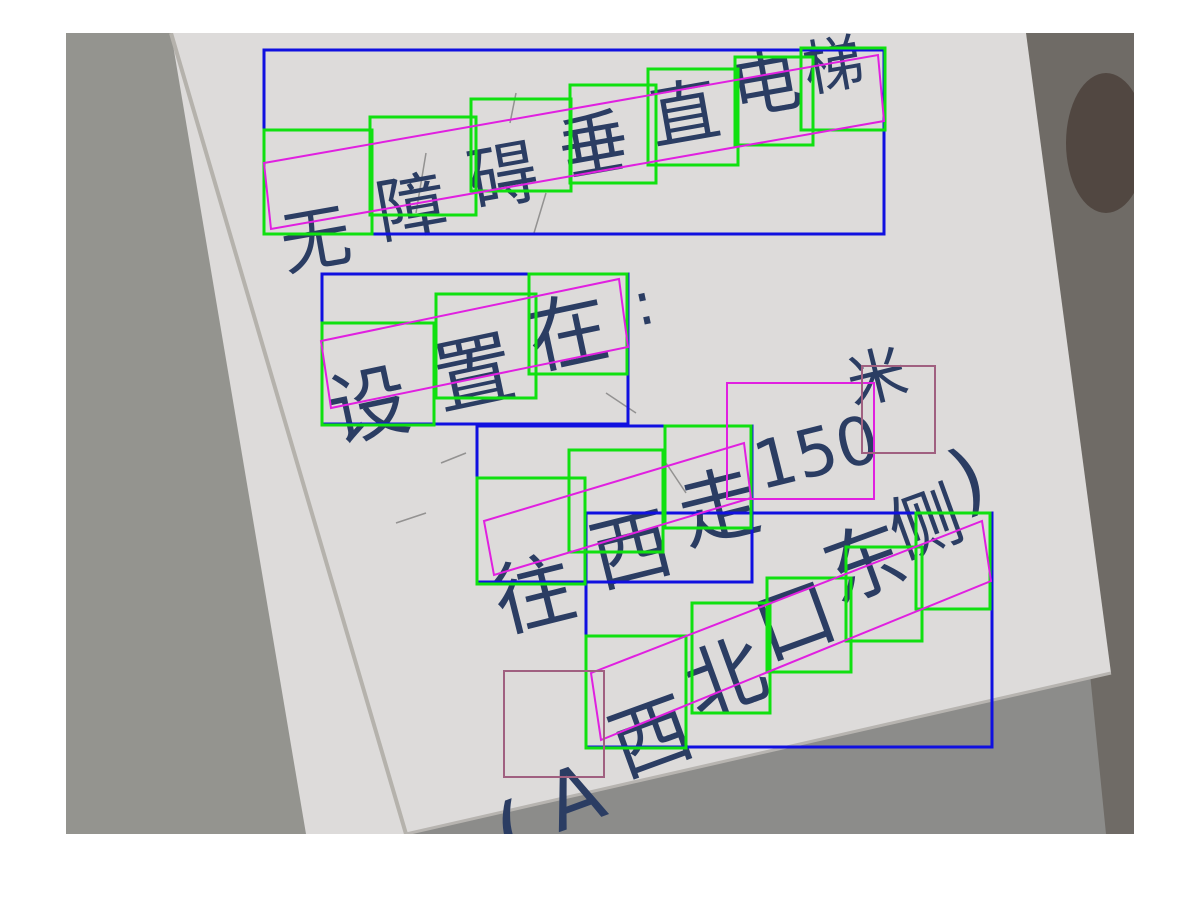  I want to click on char-2-2: 置, so click(474, 374).